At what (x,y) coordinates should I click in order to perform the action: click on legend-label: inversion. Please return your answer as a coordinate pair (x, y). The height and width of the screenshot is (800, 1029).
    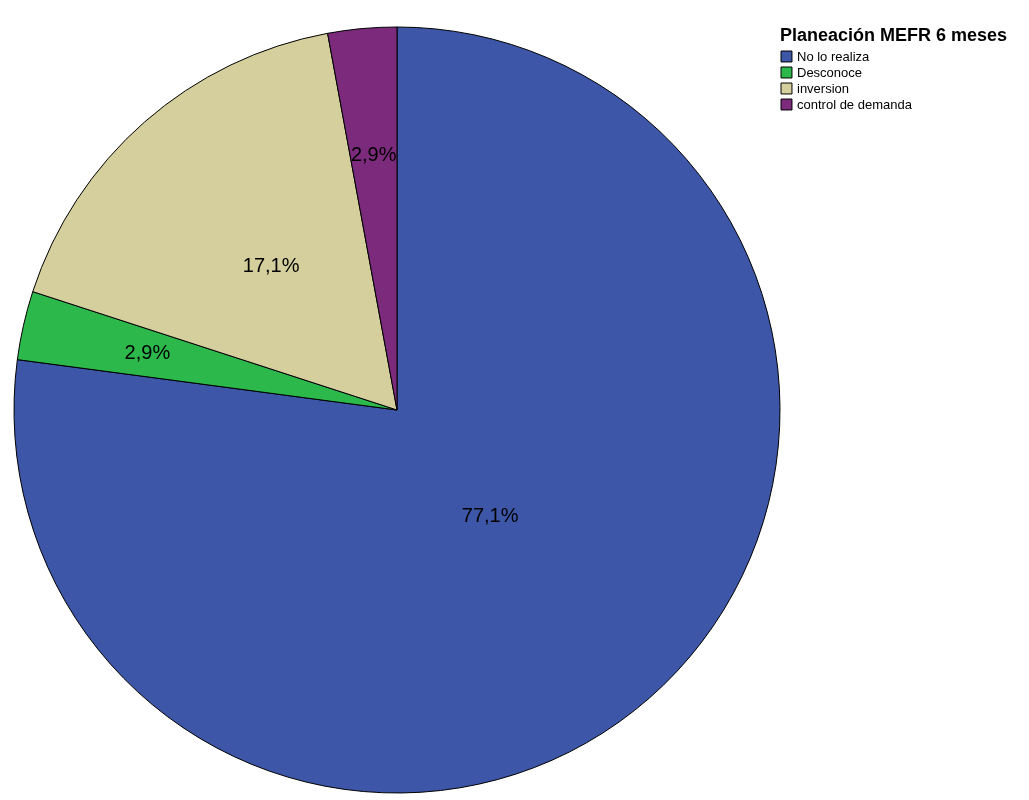
    Looking at the image, I should click on (823, 88).